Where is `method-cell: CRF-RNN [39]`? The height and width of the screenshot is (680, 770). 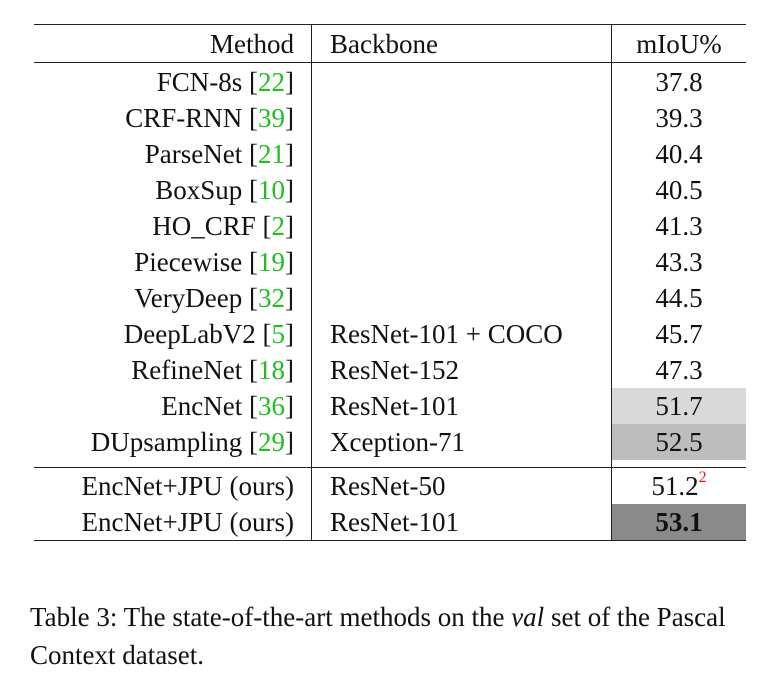
method-cell: CRF-RNN [39] is located at coordinates (209, 118).